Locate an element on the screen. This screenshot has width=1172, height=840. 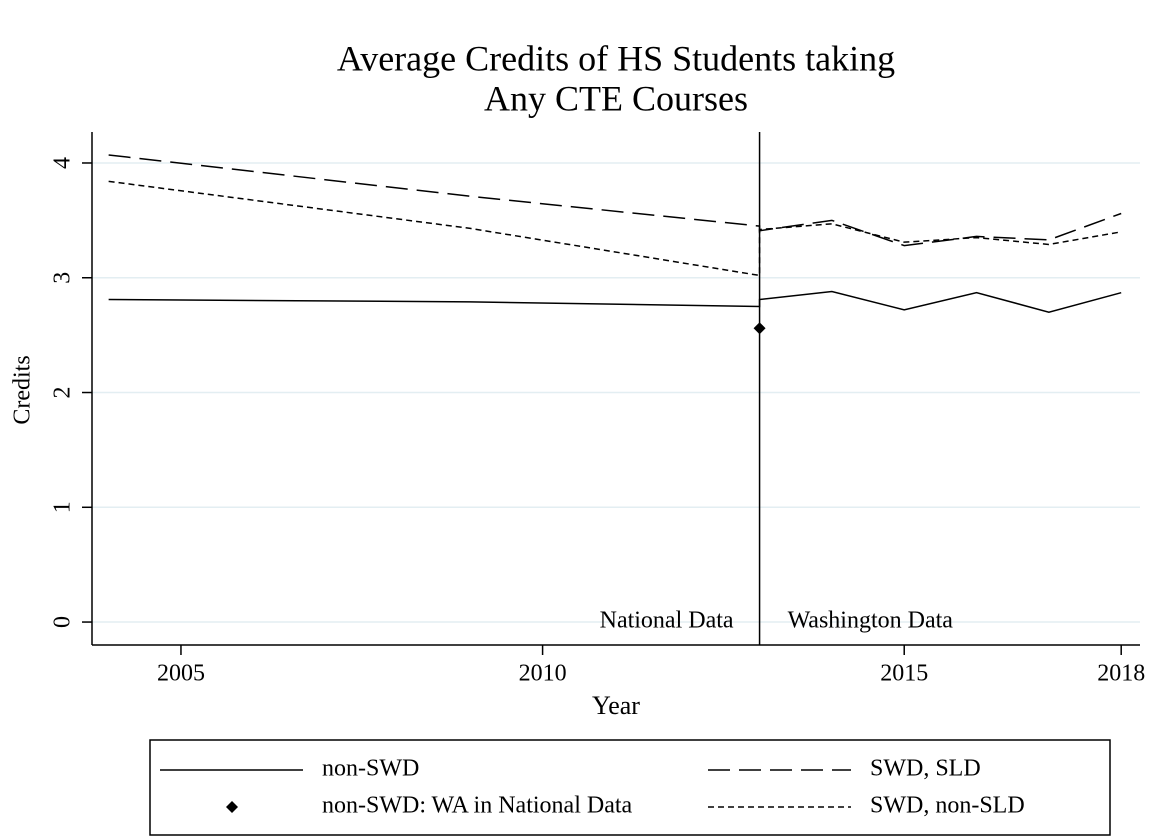
annotation: National Data is located at coordinates (667, 621).